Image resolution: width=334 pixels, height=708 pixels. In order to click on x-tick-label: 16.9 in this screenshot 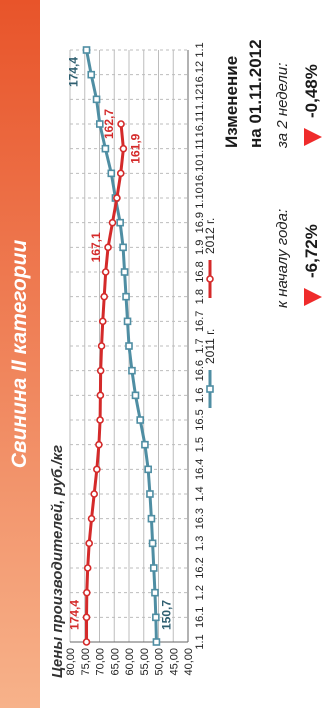, I will do `click(200, 222)`.